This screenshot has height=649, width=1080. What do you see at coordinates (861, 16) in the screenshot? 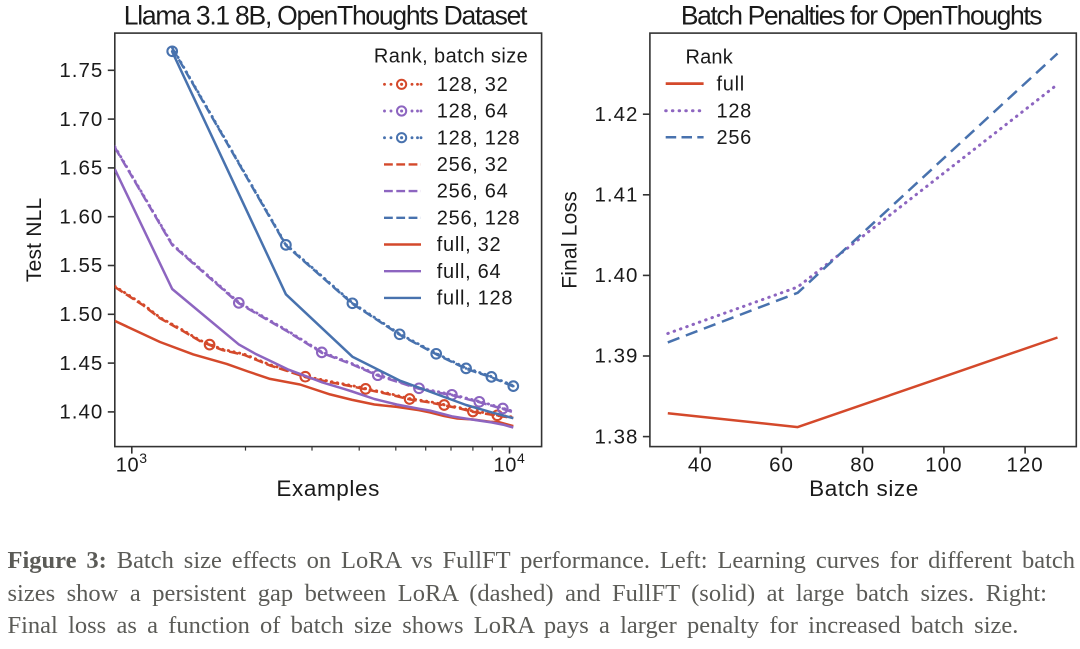
I see `svg-text:Batch Penalties for OpenThough: Batch Penalties for OpenThoughts` at bounding box center [861, 16].